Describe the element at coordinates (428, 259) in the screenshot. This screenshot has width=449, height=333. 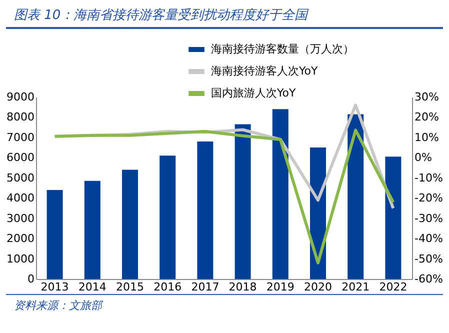
I see `y2-tick-label: -50%` at that location.